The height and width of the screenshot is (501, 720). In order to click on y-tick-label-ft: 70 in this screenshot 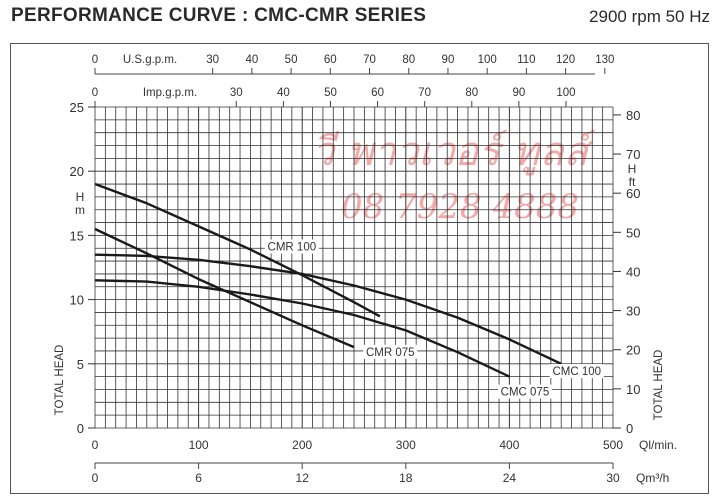, I will do `click(633, 154)`.